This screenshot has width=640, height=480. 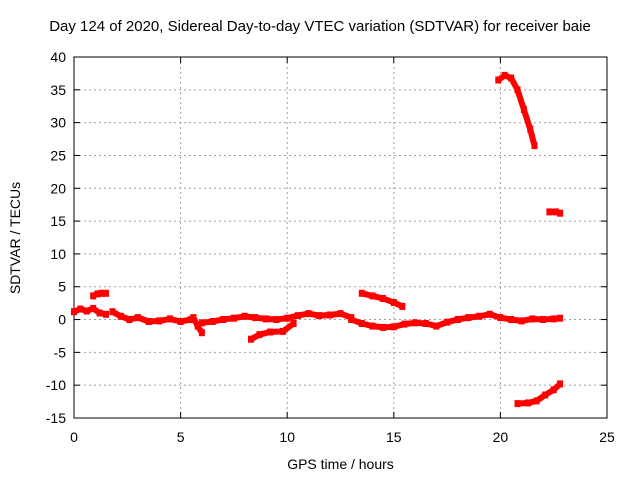 I want to click on series-line, so click(x=516, y=110).